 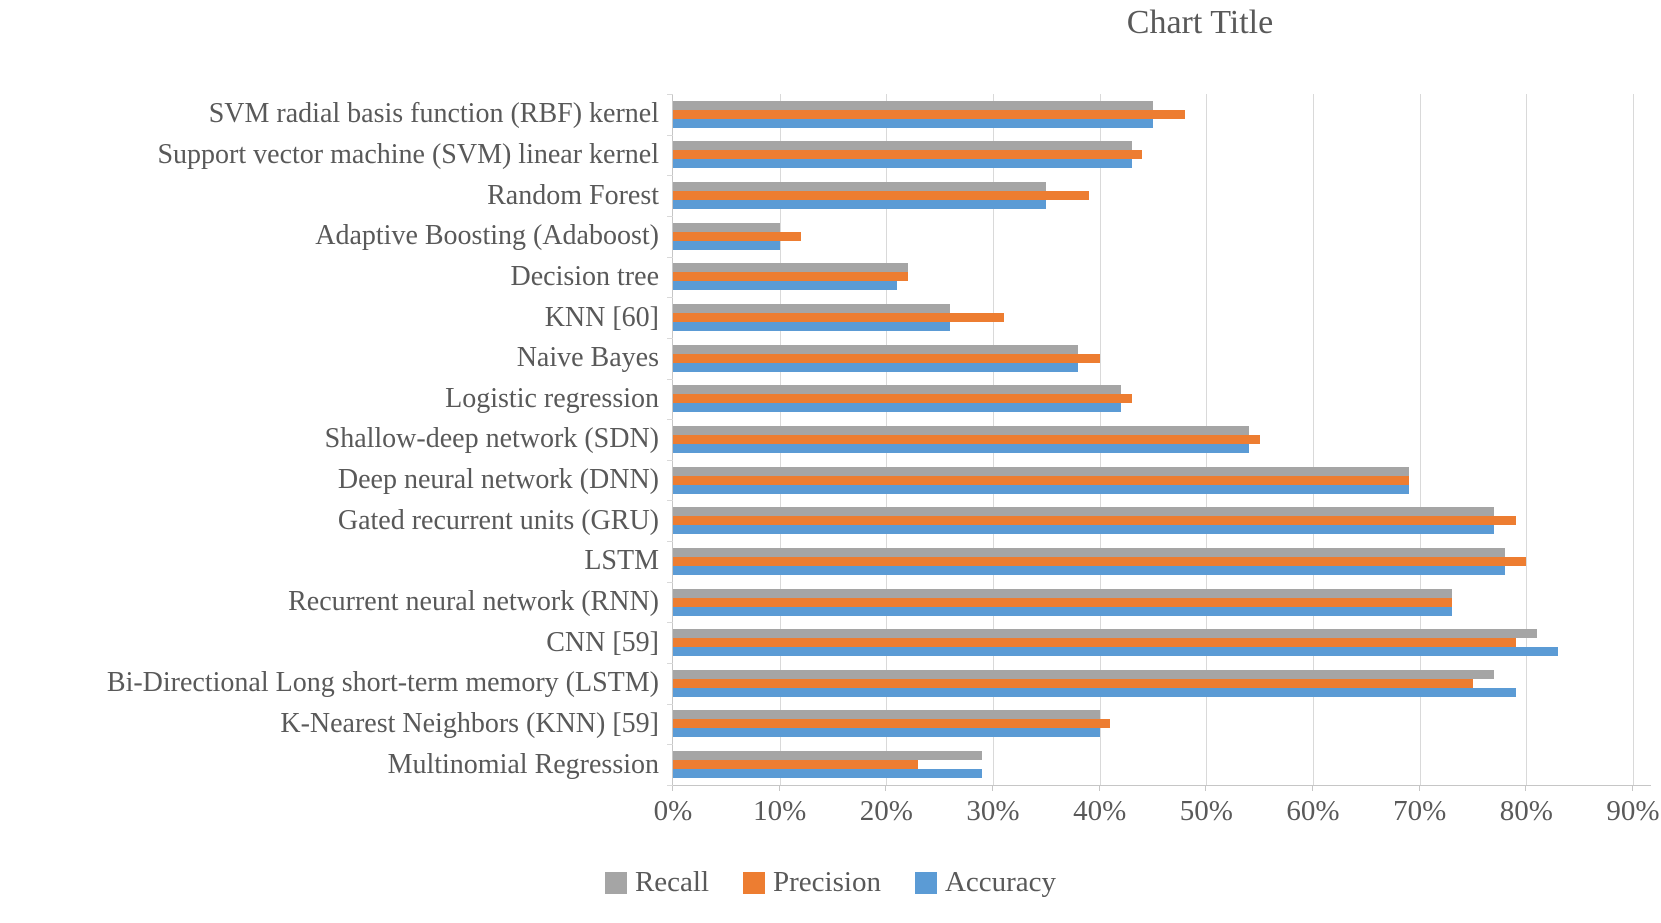 I want to click on category-label: Naive Bayes, so click(x=587, y=358).